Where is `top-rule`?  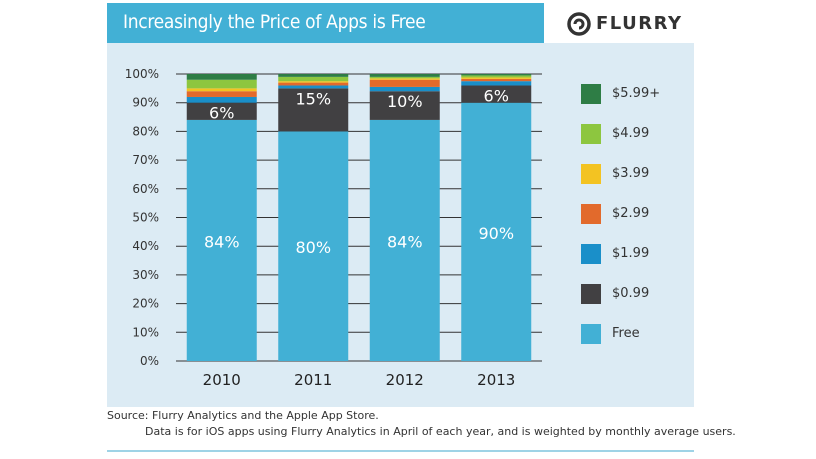 top-rule is located at coordinates (400, 1).